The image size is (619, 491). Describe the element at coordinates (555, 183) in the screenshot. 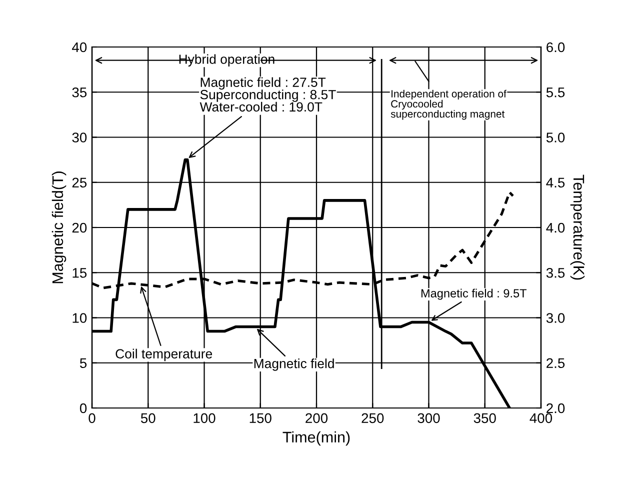

I see `y2-tick-label: 4.5` at that location.